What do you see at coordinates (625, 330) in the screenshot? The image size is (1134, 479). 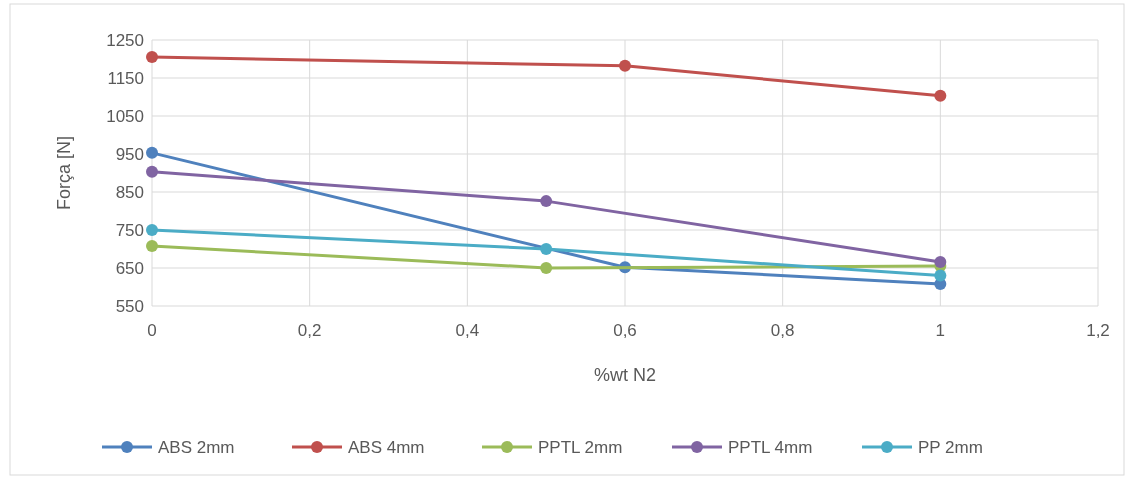 I see `x-tick-label: 0,6` at bounding box center [625, 330].